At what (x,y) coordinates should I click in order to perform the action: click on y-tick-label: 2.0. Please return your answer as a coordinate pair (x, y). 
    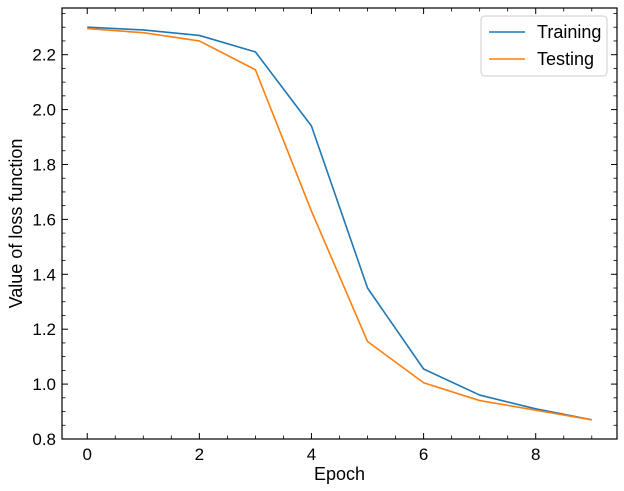
    Looking at the image, I should click on (44, 110).